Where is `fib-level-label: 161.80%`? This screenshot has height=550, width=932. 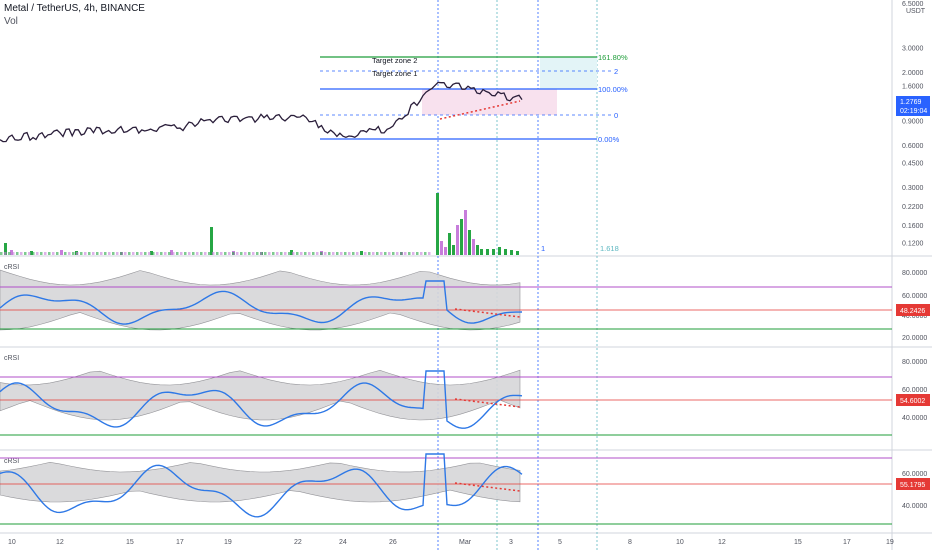 fib-level-label: 161.80% is located at coordinates (613, 57).